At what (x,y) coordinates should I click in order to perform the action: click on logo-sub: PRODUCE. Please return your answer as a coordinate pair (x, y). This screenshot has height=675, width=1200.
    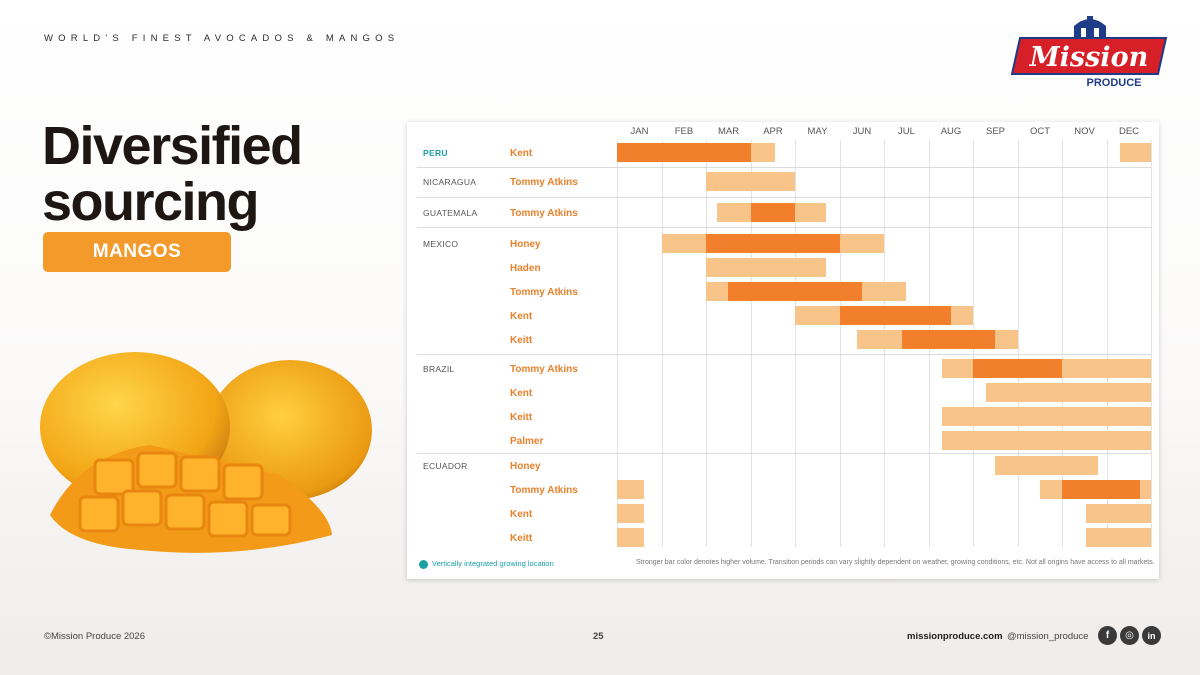
    Looking at the image, I should click on (1113, 83).